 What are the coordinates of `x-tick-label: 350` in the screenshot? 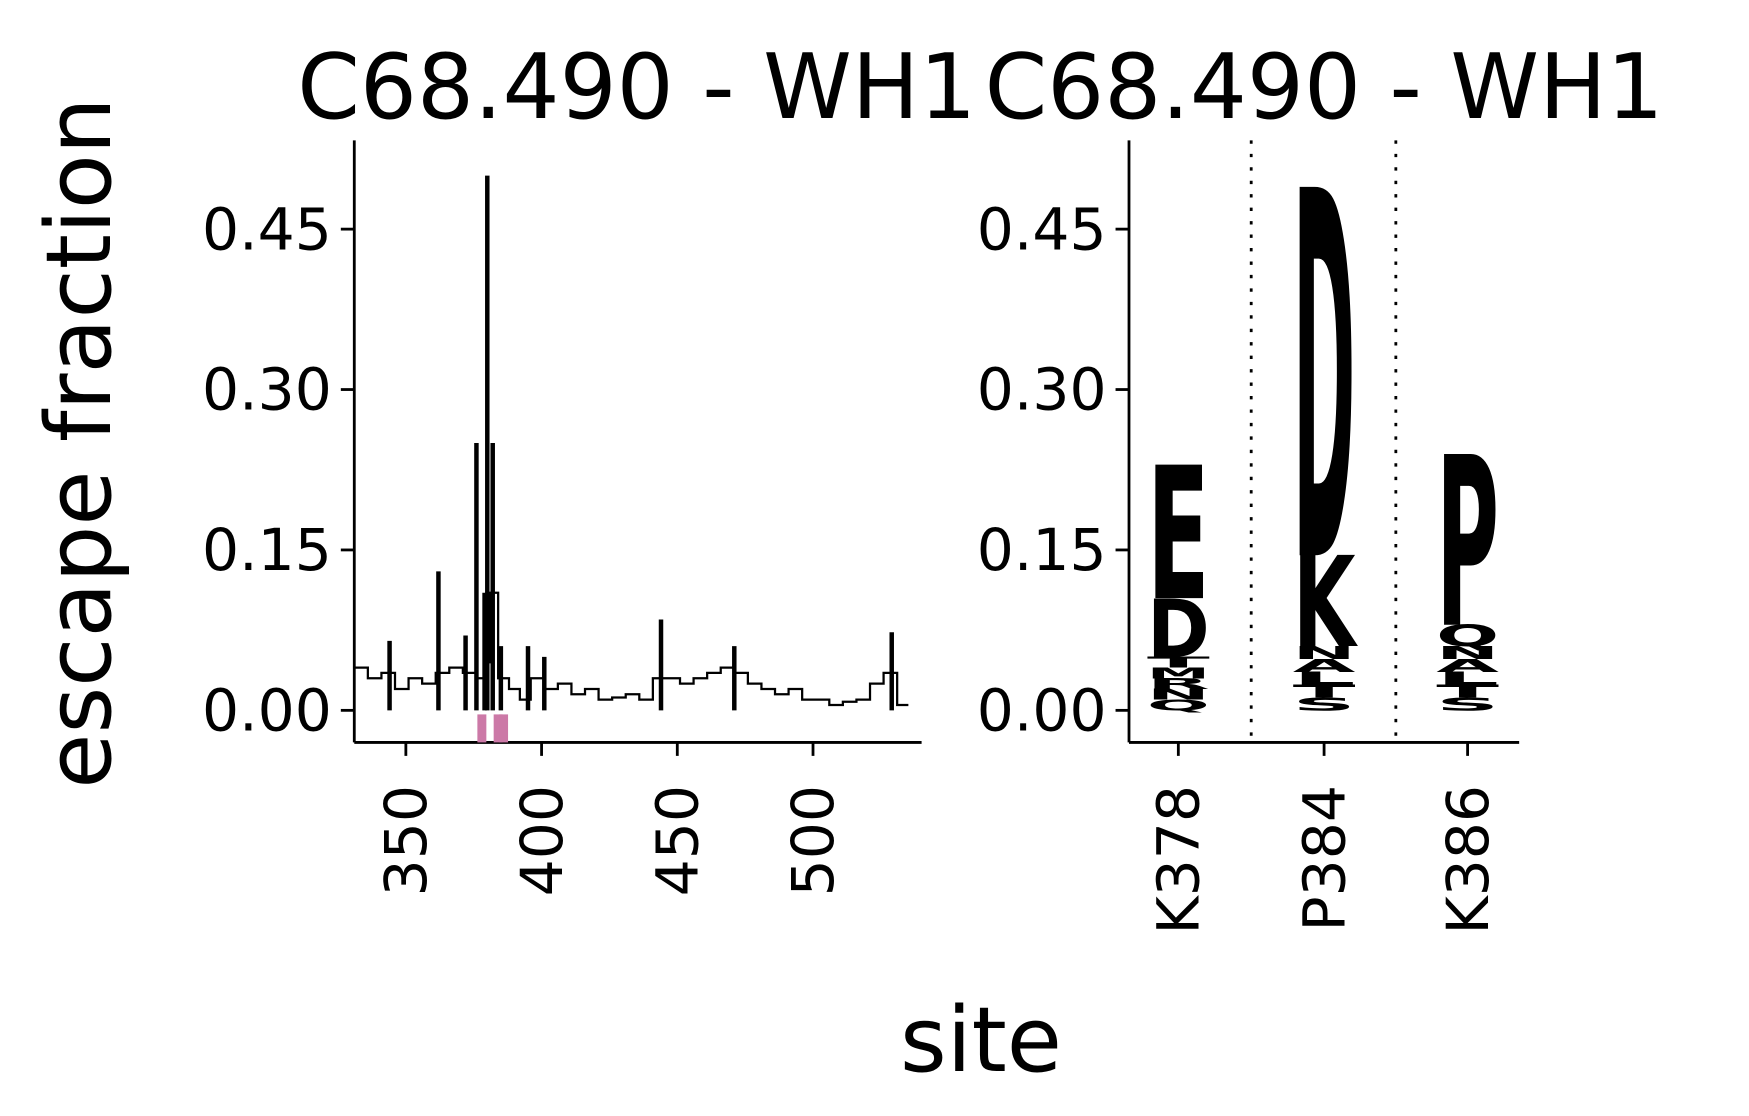 It's located at (406, 840).